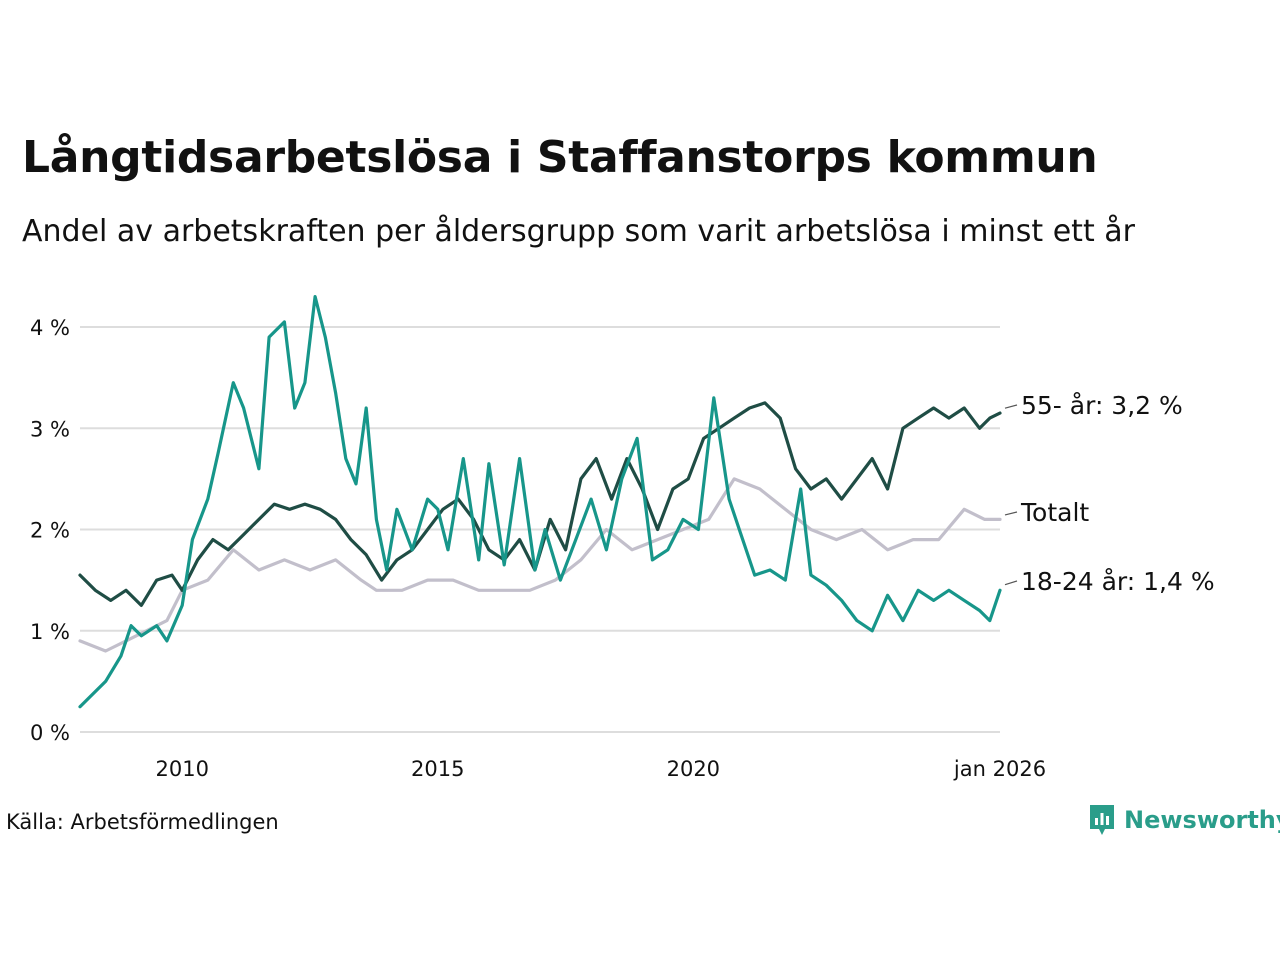 The image size is (1280, 960). What do you see at coordinates (142, 822) in the screenshot?
I see `source-note: Källa: Arbetsförmedlingen` at bounding box center [142, 822].